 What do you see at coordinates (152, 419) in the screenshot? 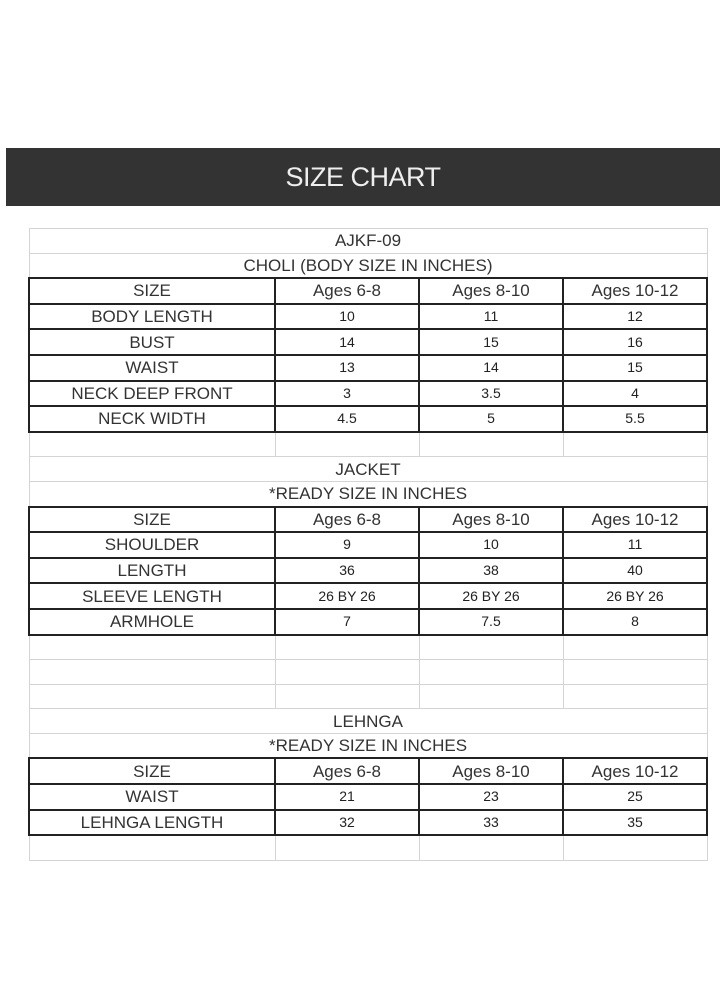
I see `measurement-label: NECK WIDTH` at bounding box center [152, 419].